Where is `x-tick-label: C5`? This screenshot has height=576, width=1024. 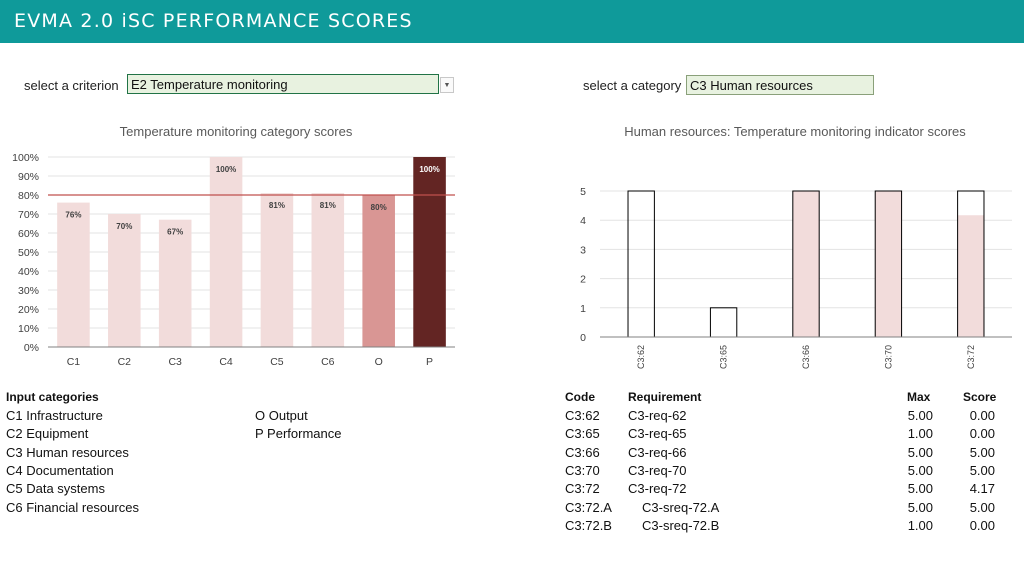
x-tick-label: C5 is located at coordinates (277, 362).